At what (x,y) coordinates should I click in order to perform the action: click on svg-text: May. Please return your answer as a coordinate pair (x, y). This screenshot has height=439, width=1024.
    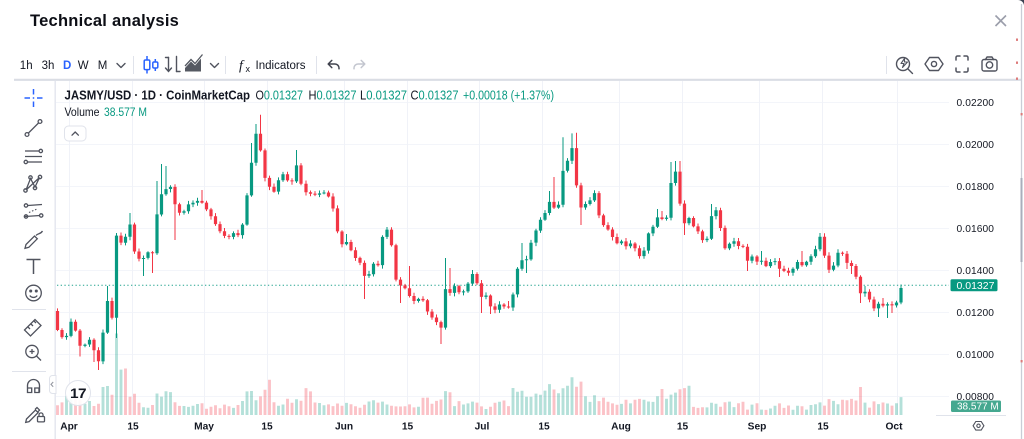
    Looking at the image, I should click on (204, 427).